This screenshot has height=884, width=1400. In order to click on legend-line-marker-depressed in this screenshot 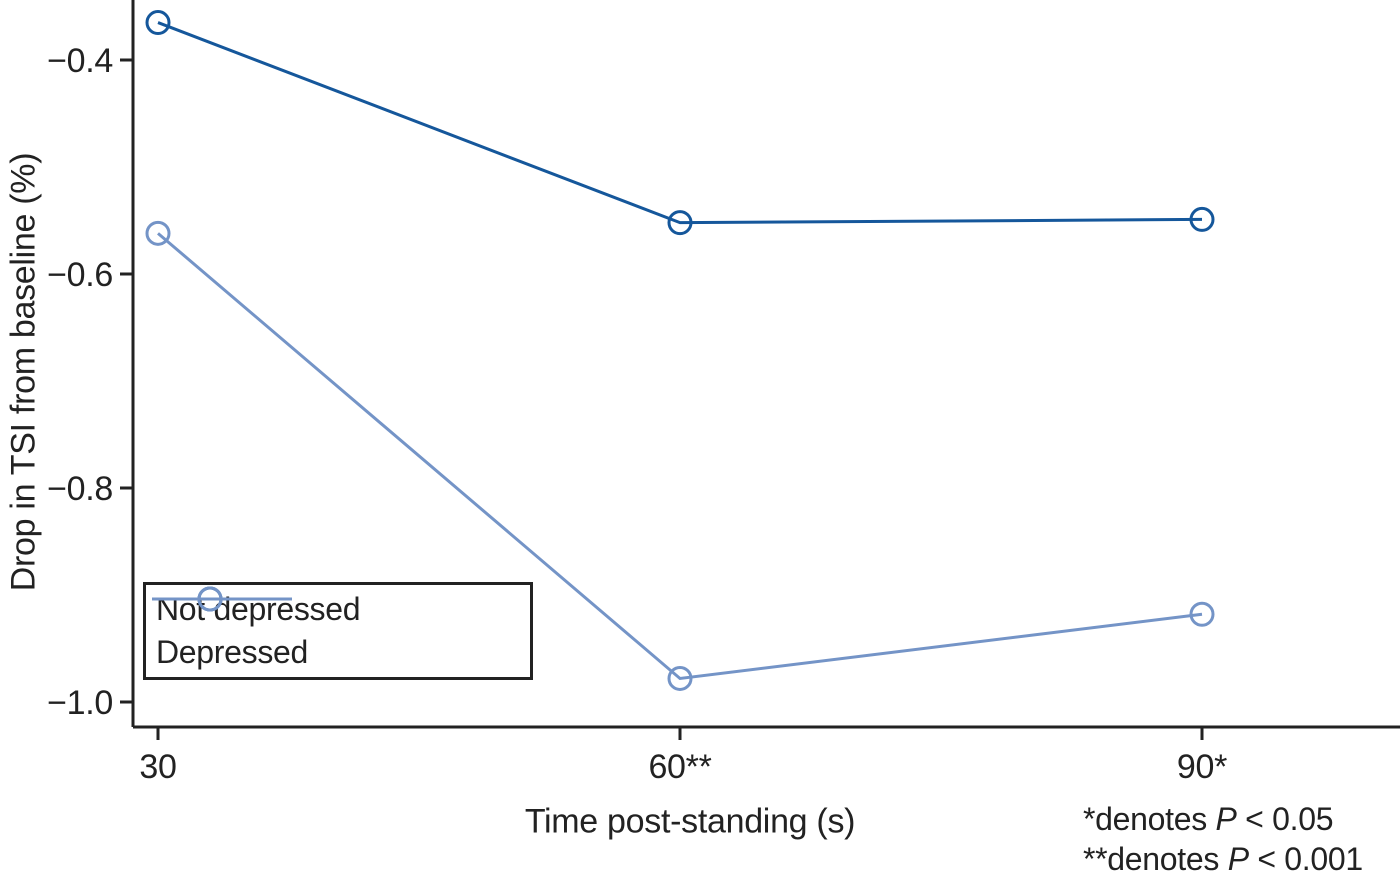, I will do `click(222, 599)`.